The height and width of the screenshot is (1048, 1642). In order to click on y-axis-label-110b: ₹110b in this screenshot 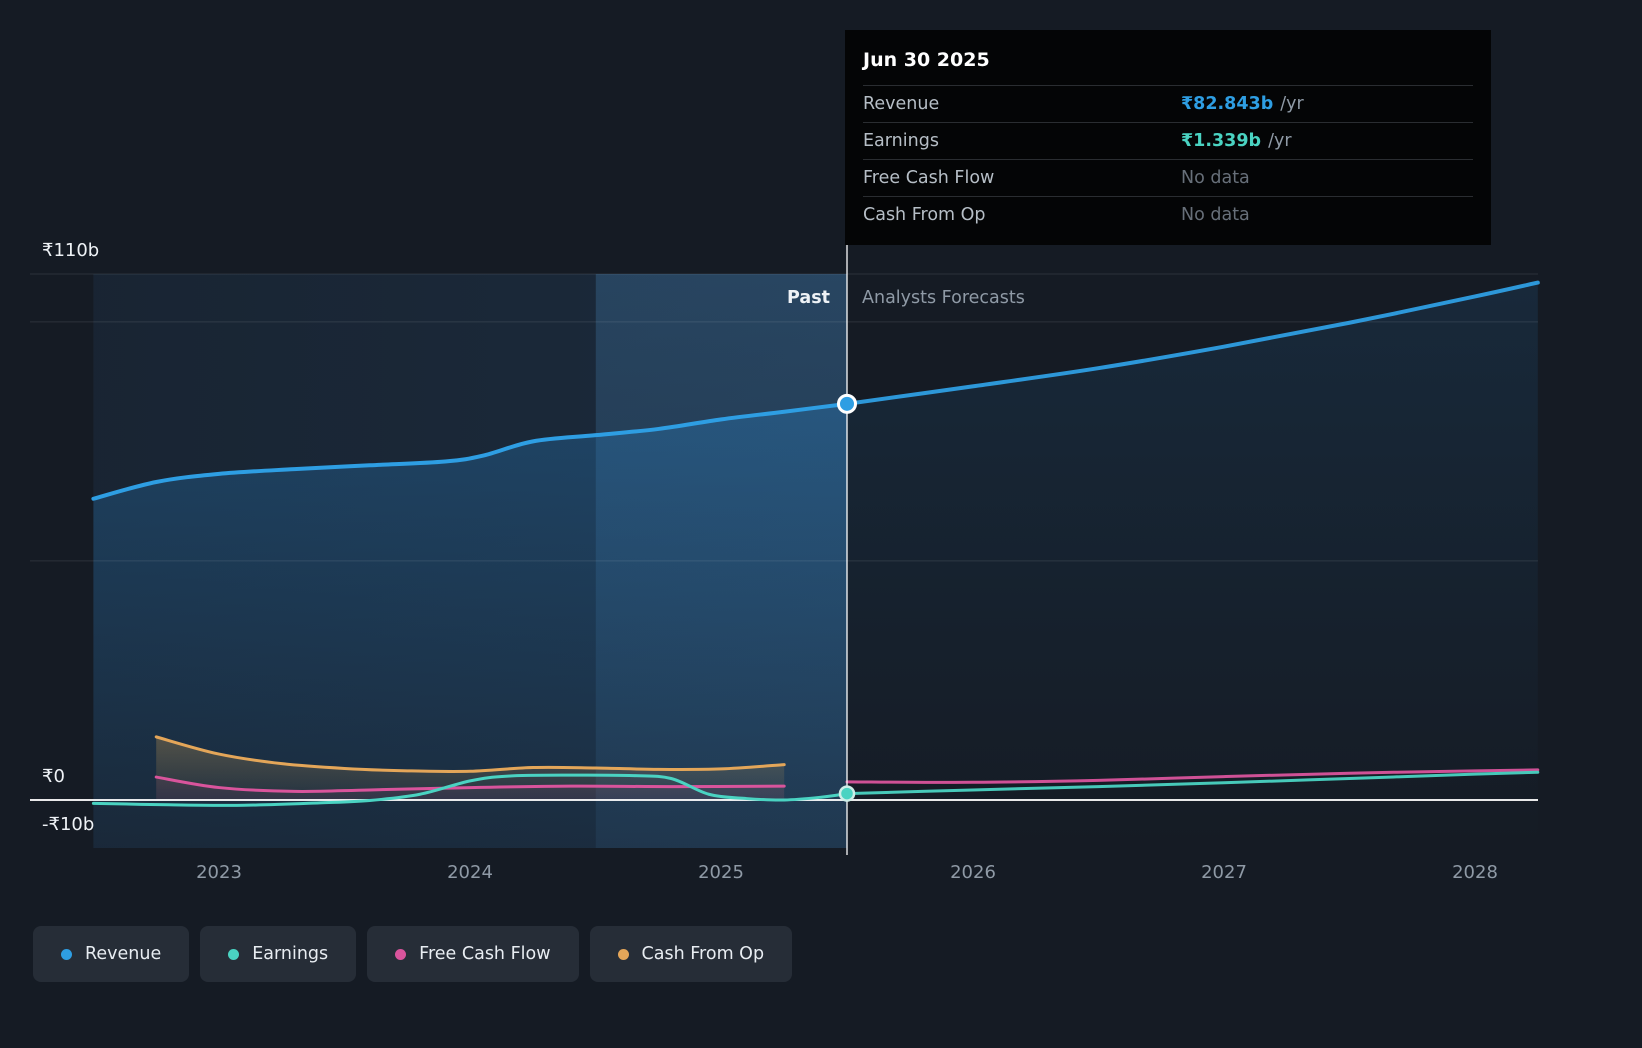, I will do `click(71, 250)`.